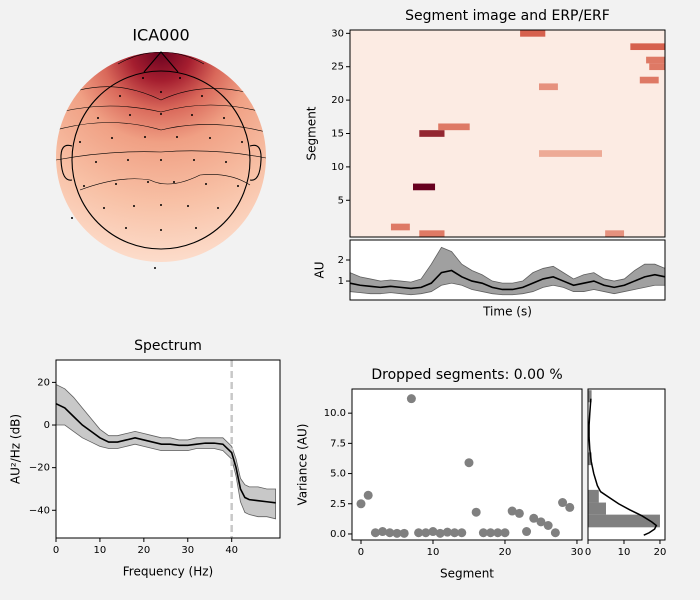  Describe the element at coordinates (467, 574) in the screenshot. I see `x-axis-label: Segment` at that location.